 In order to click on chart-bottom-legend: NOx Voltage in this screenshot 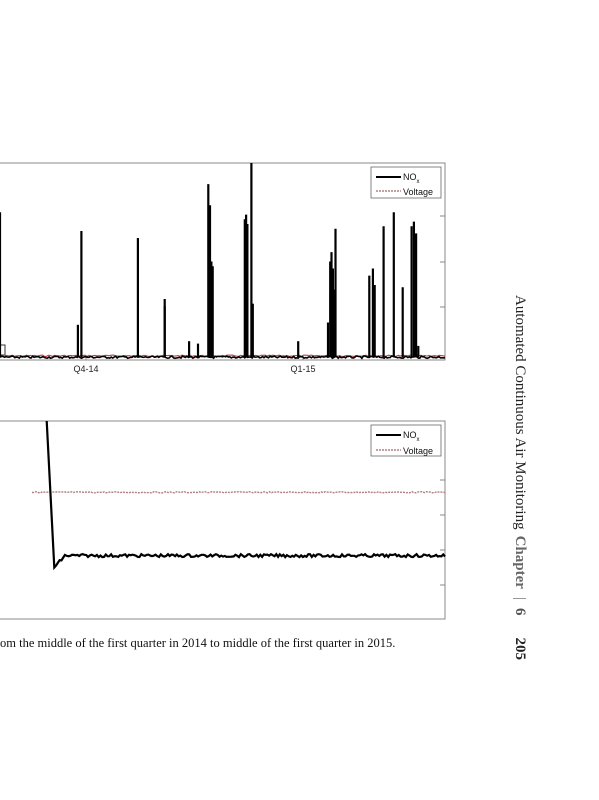, I will do `click(406, 440)`.